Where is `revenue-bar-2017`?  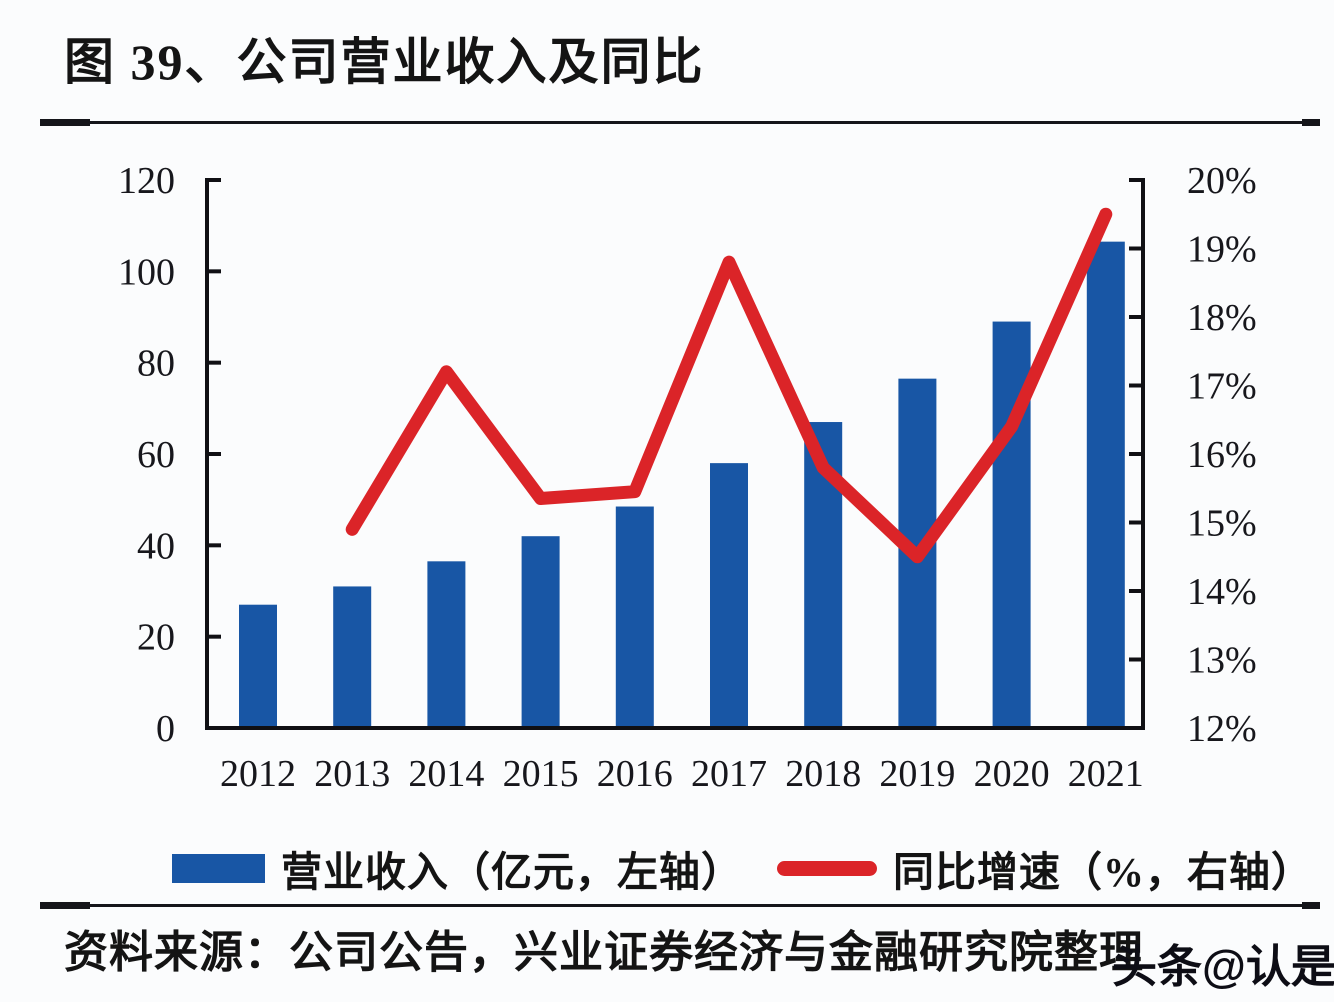
revenue-bar-2017 is located at coordinates (729, 595).